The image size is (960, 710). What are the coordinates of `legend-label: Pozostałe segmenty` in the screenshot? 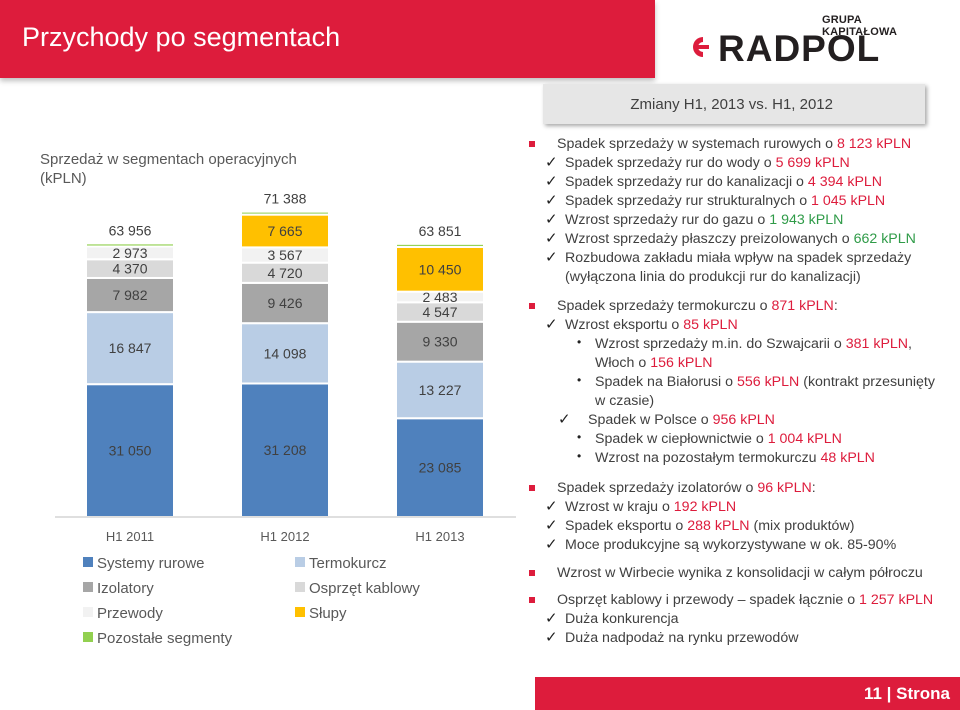 It's located at (165, 638).